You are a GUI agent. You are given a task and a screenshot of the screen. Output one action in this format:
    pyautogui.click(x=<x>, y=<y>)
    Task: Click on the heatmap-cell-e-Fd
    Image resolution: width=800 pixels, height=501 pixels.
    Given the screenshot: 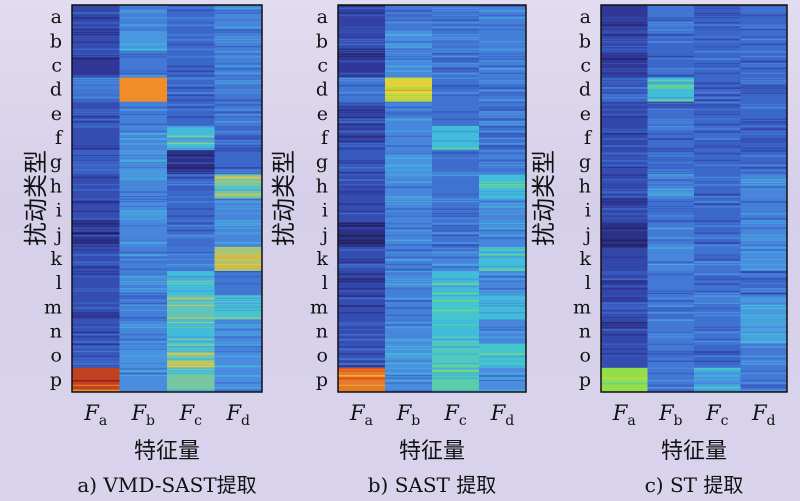 What is the action you would take?
    pyautogui.click(x=502, y=114)
    